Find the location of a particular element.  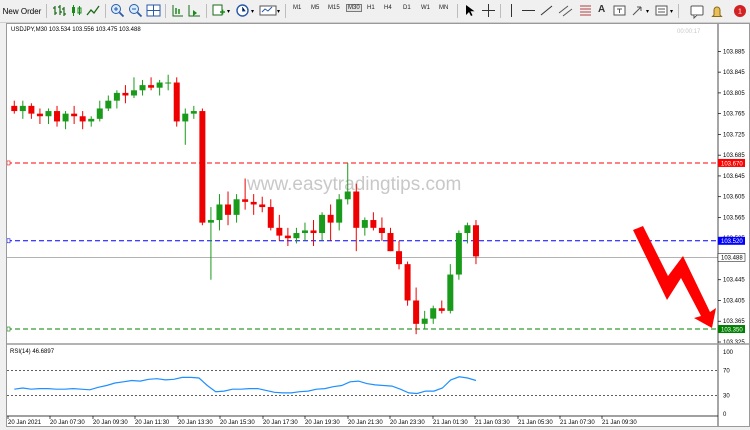

level-price-label: 103.520 is located at coordinates (732, 242).